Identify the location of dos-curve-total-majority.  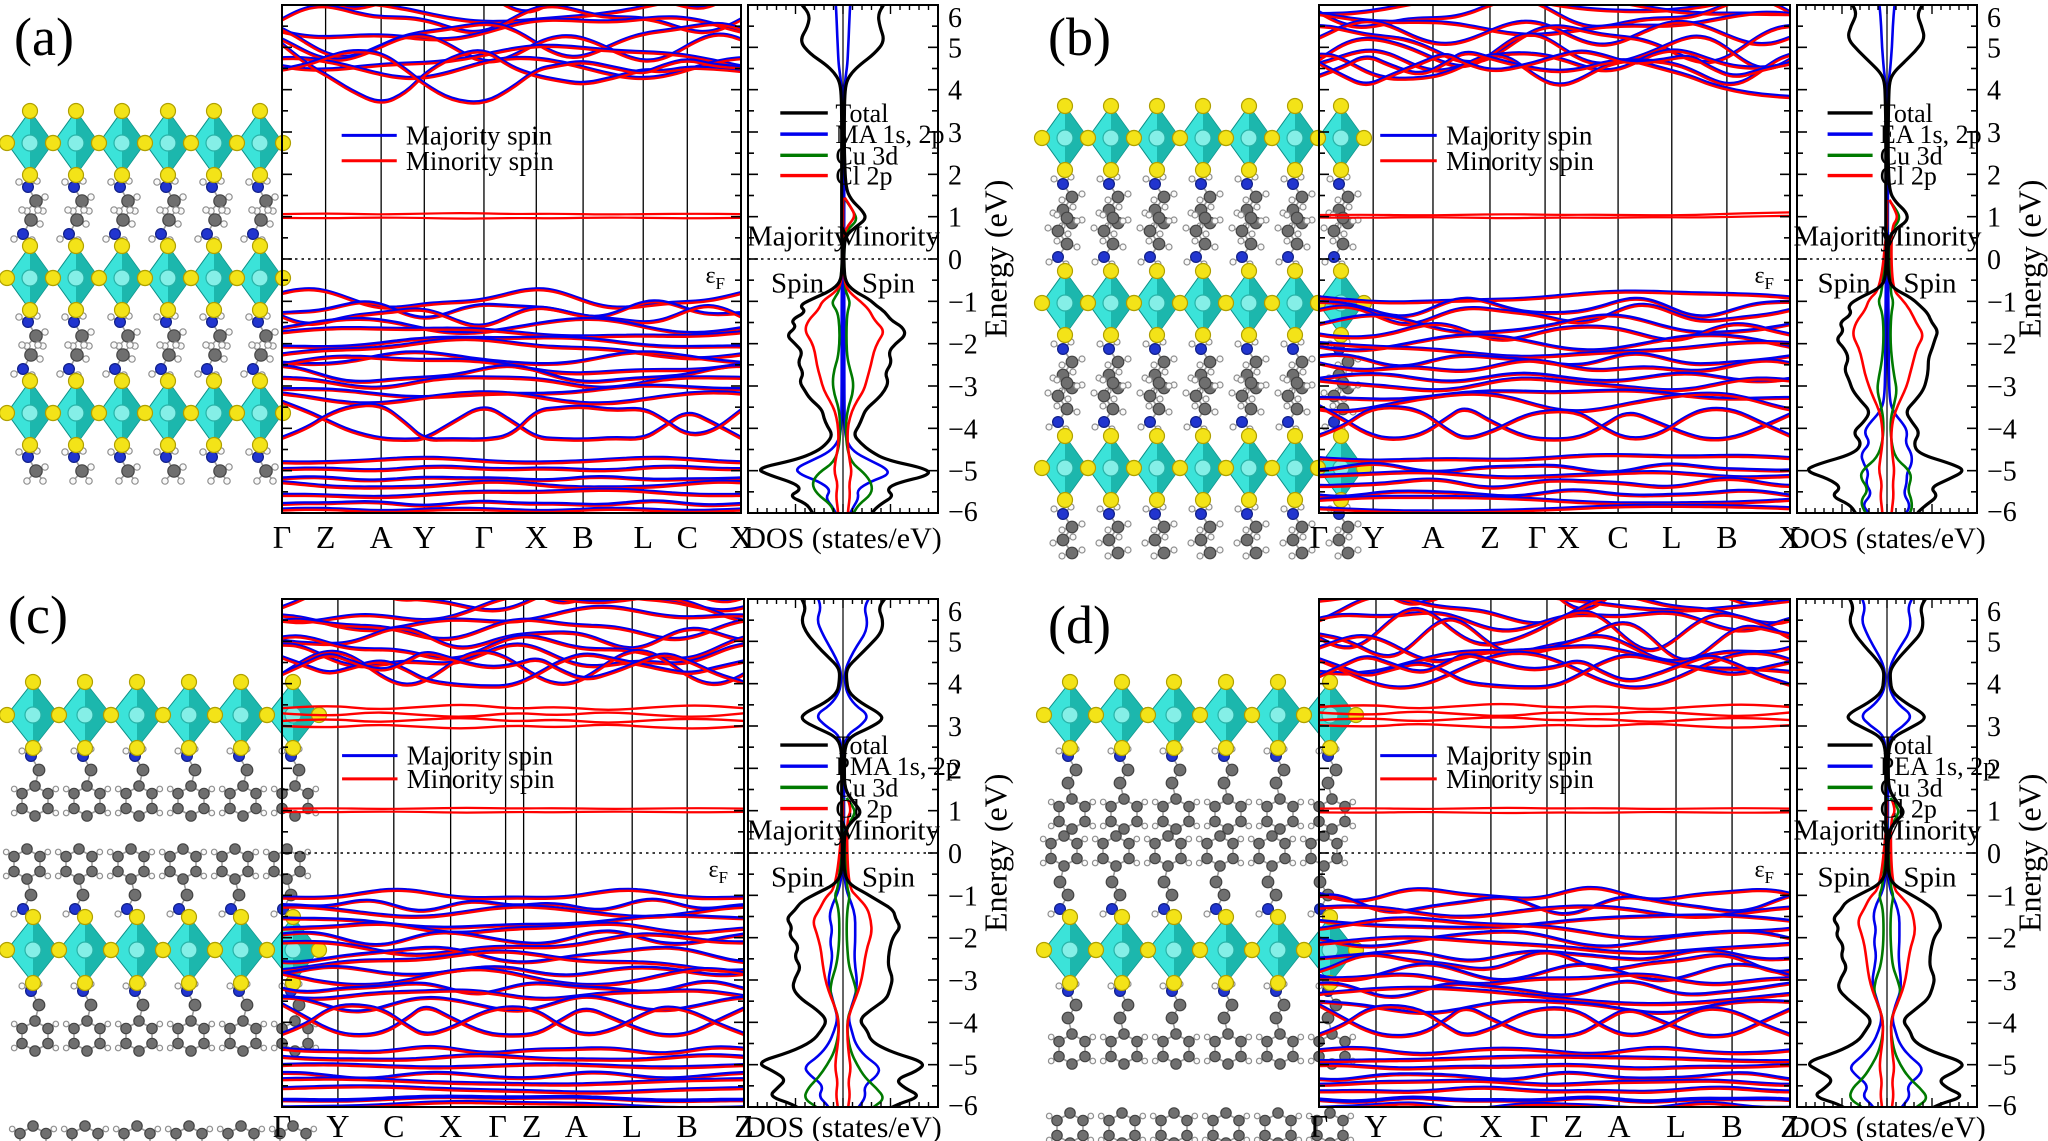
(801, 853).